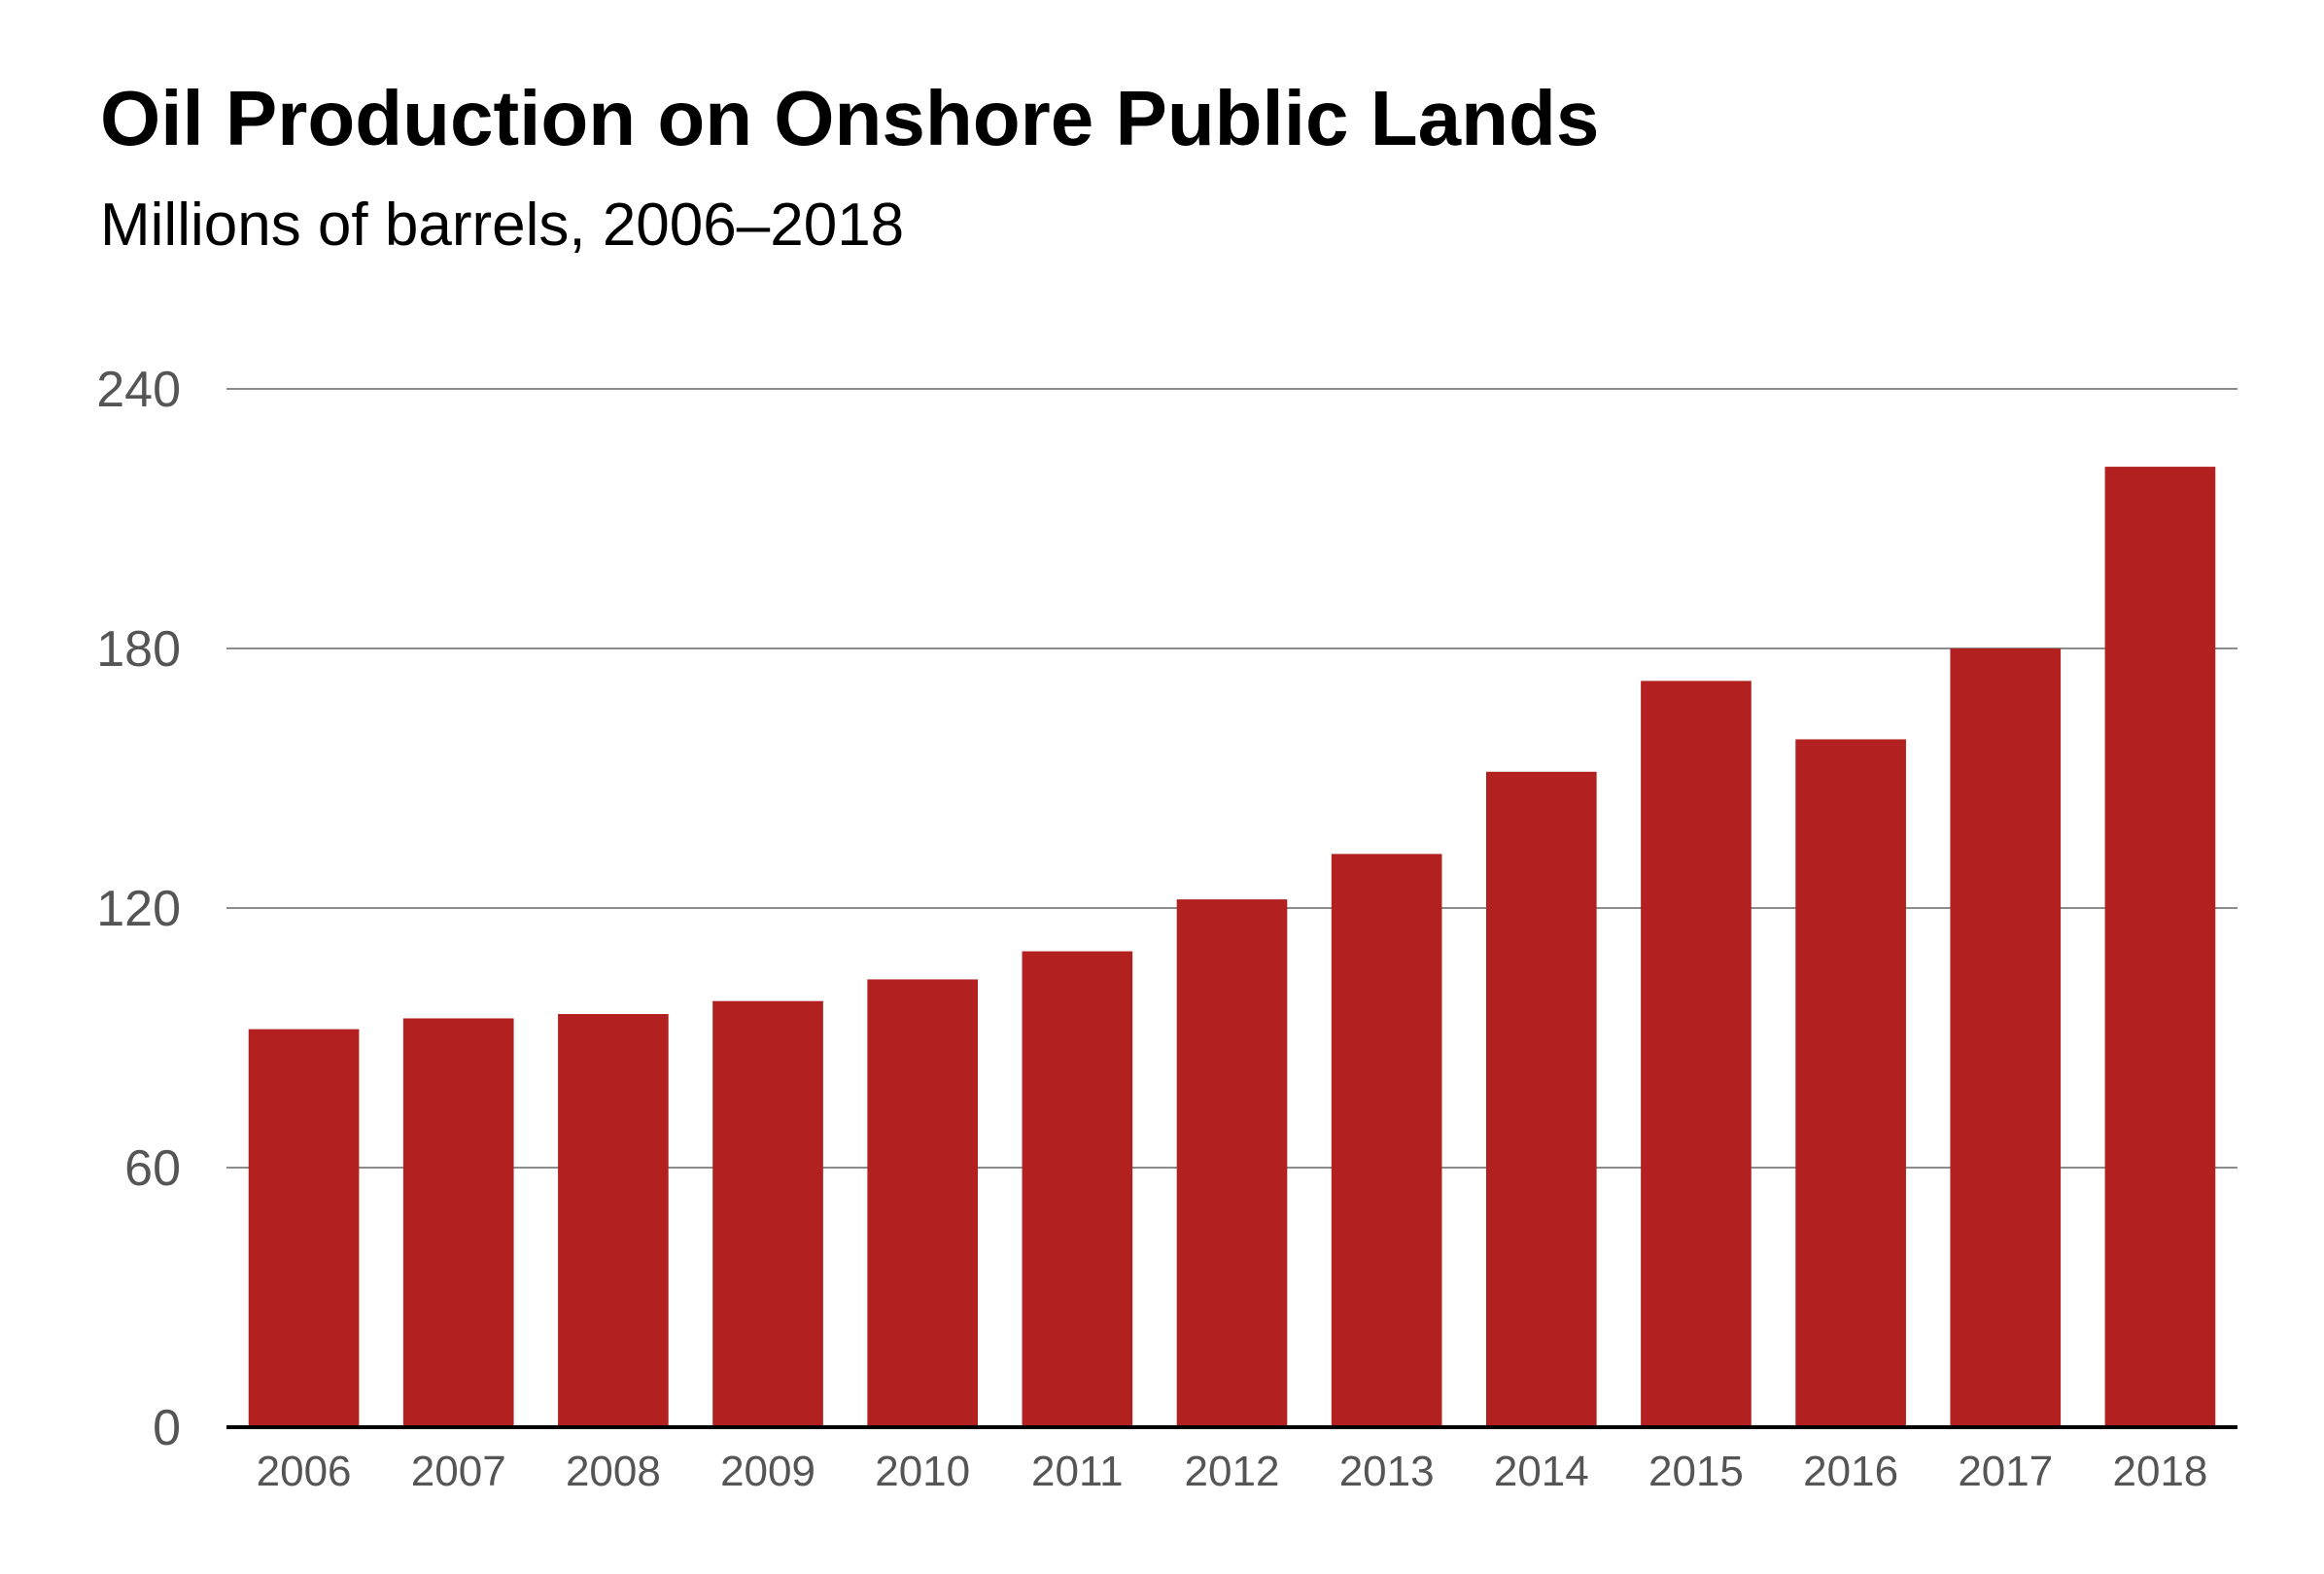 The height and width of the screenshot is (1574, 2324). I want to click on bar-2011, so click(1077, 1189).